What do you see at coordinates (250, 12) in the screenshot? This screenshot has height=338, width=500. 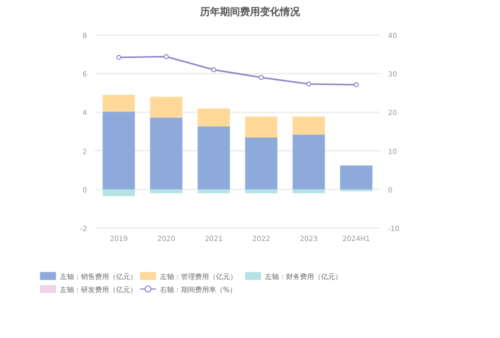 I see `chart-title: 历年期间费用变化情况` at bounding box center [250, 12].